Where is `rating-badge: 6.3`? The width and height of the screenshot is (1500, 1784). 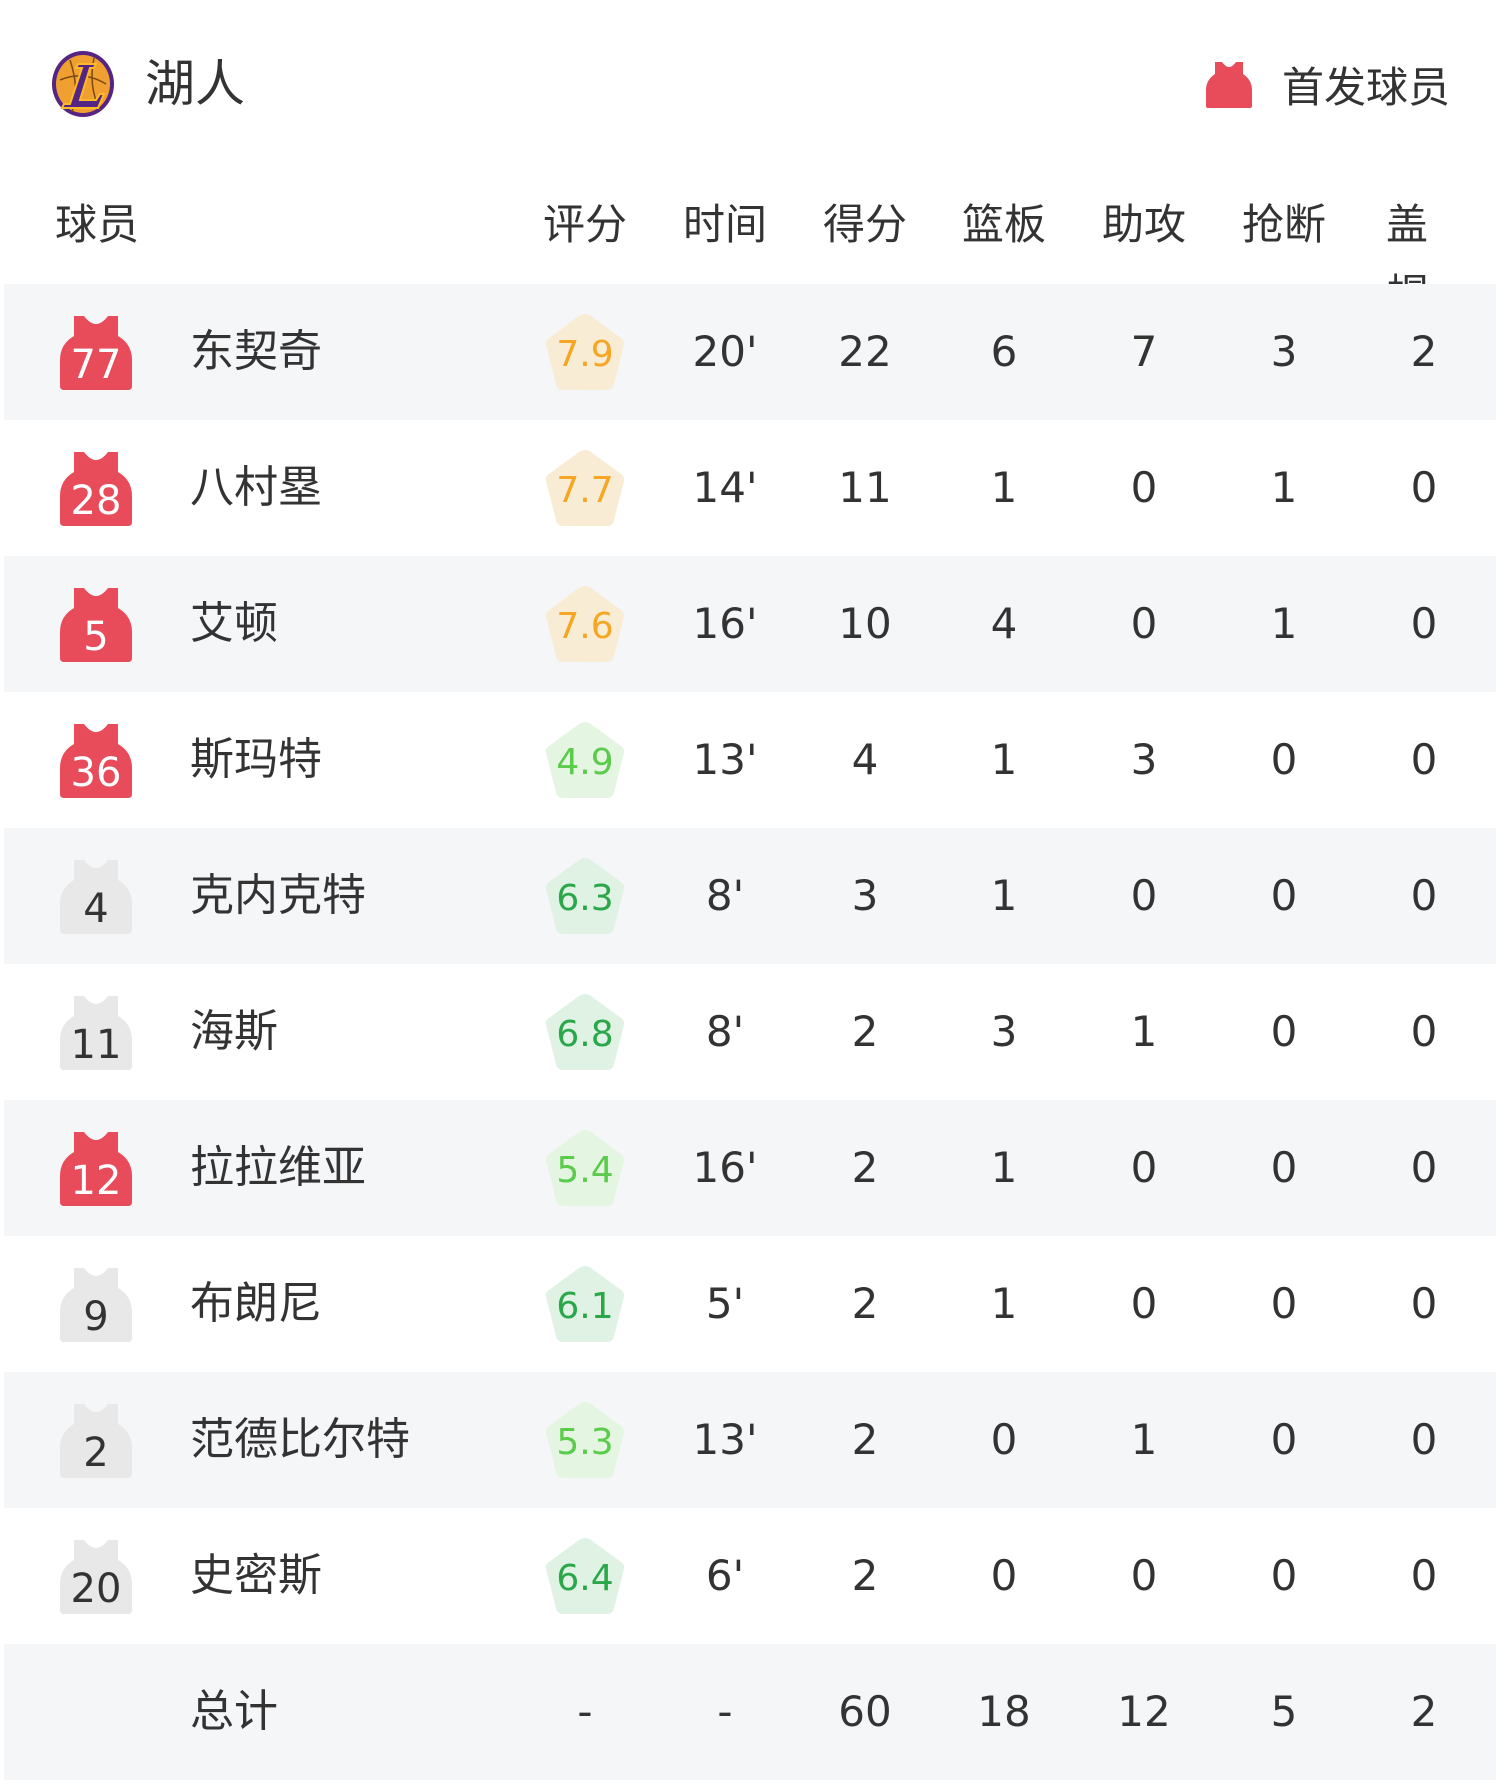
rating-badge: 6.3 is located at coordinates (585, 896).